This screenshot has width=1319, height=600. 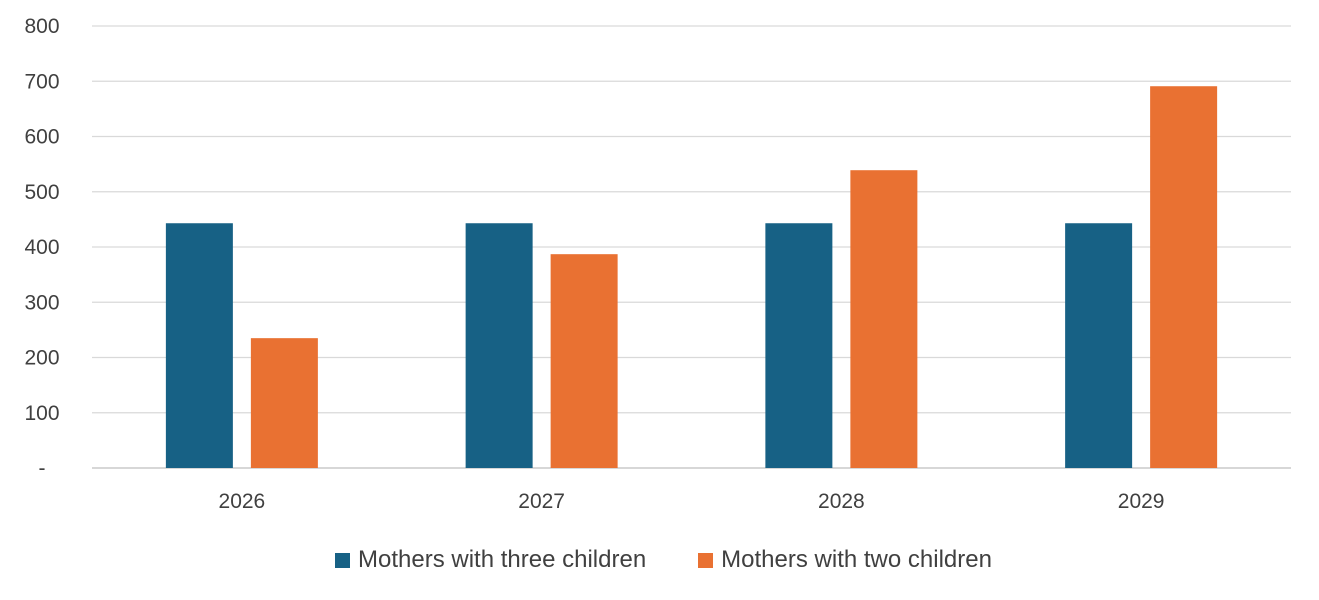 What do you see at coordinates (242, 501) in the screenshot?
I see `x-tick-label-2026: 2026` at bounding box center [242, 501].